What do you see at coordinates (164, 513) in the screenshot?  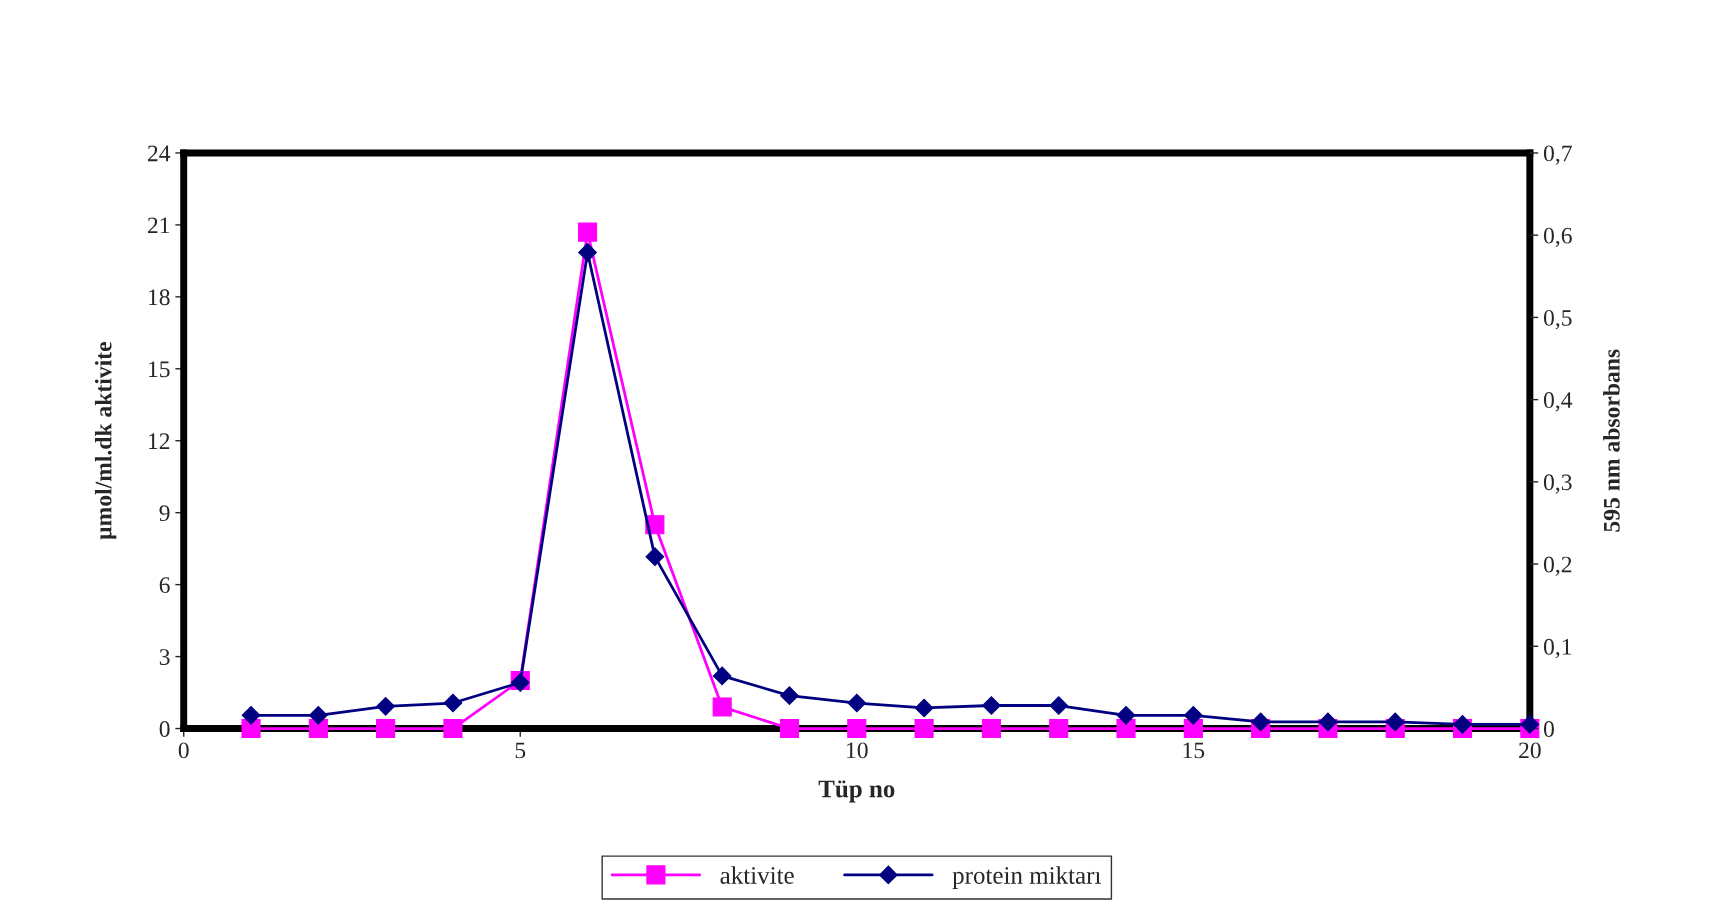 I see `y-tick-label: 9` at bounding box center [164, 513].